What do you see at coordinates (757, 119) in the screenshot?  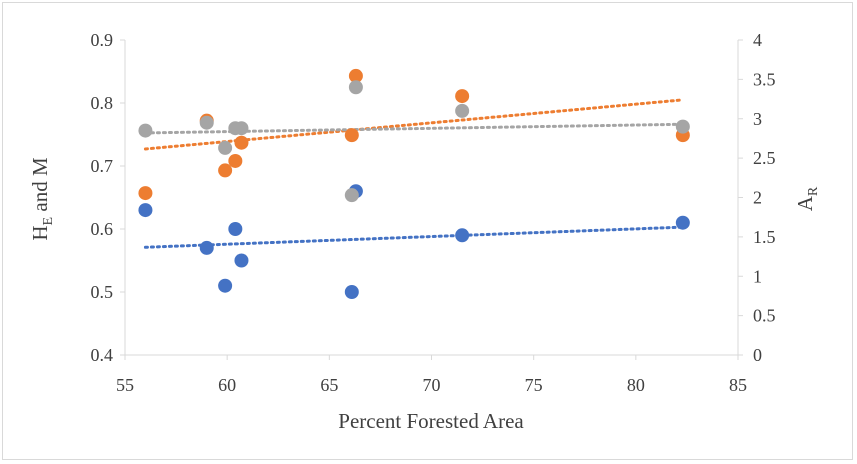 I see `y-right-tick-label: 3` at bounding box center [757, 119].